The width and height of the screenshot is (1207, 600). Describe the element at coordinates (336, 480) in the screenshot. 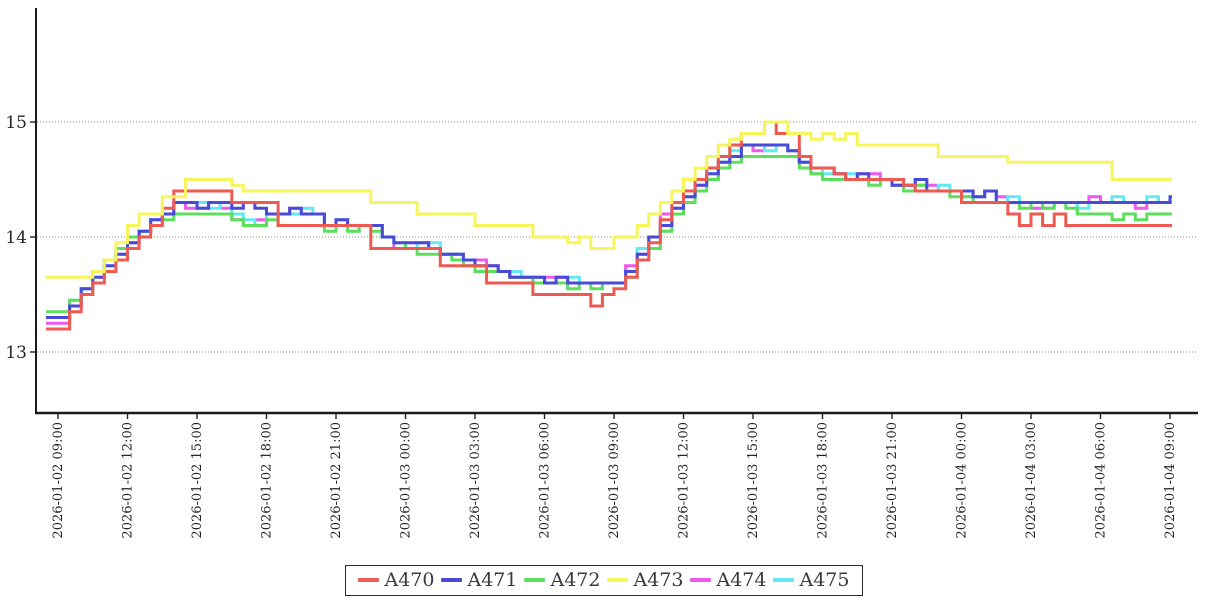

I see `x-tick-label: 2026-01-02 21:00` at that location.